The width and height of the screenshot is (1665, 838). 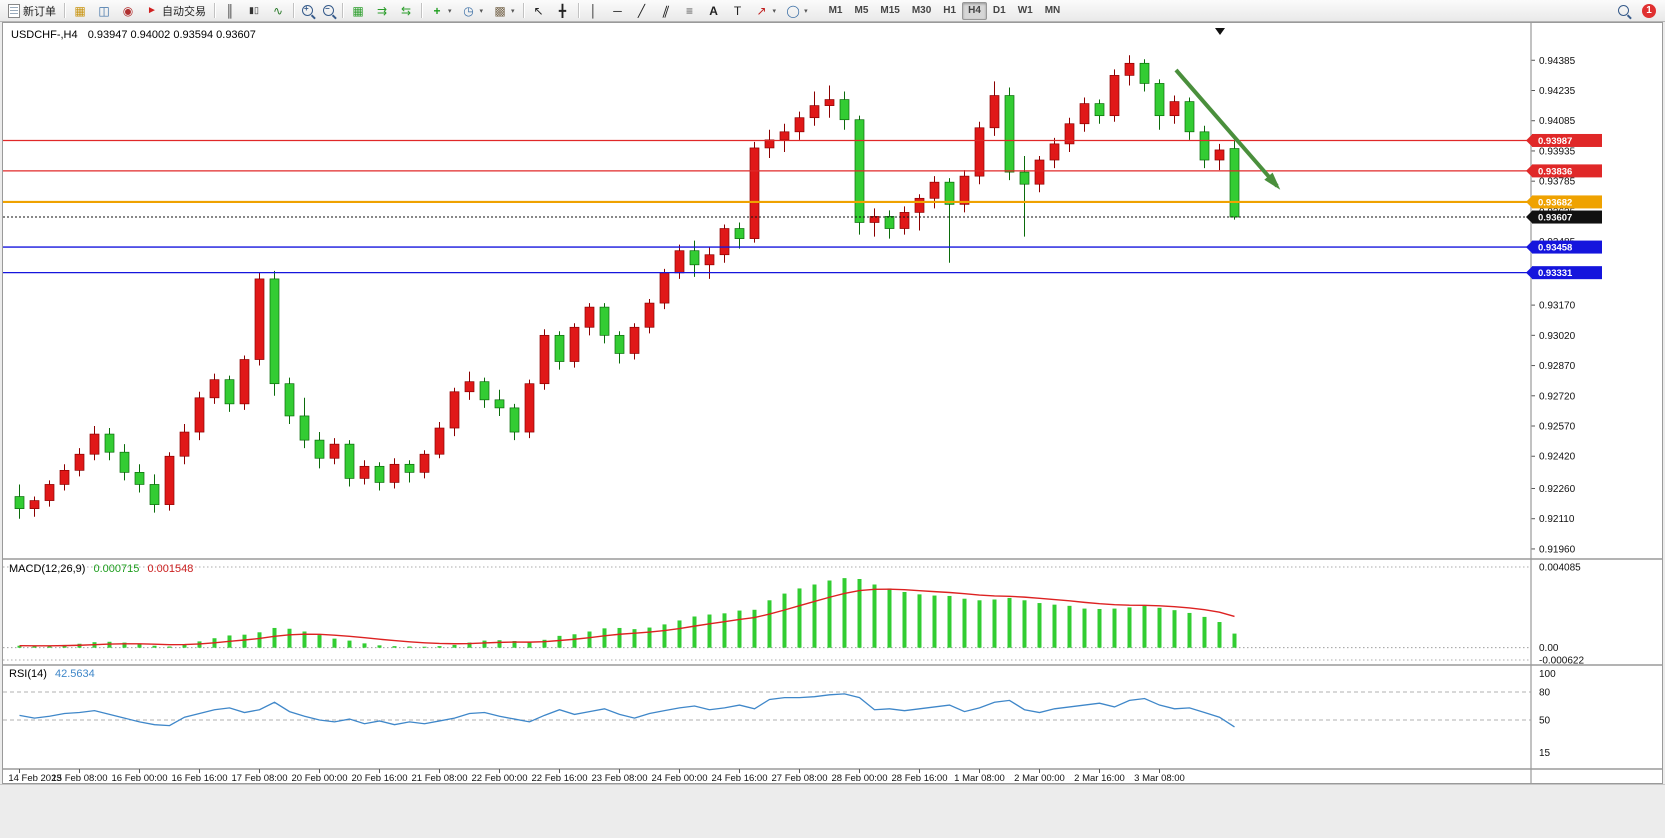 What do you see at coordinates (889, 11) in the screenshot?
I see `timeframe-m15-button: M15` at bounding box center [889, 11].